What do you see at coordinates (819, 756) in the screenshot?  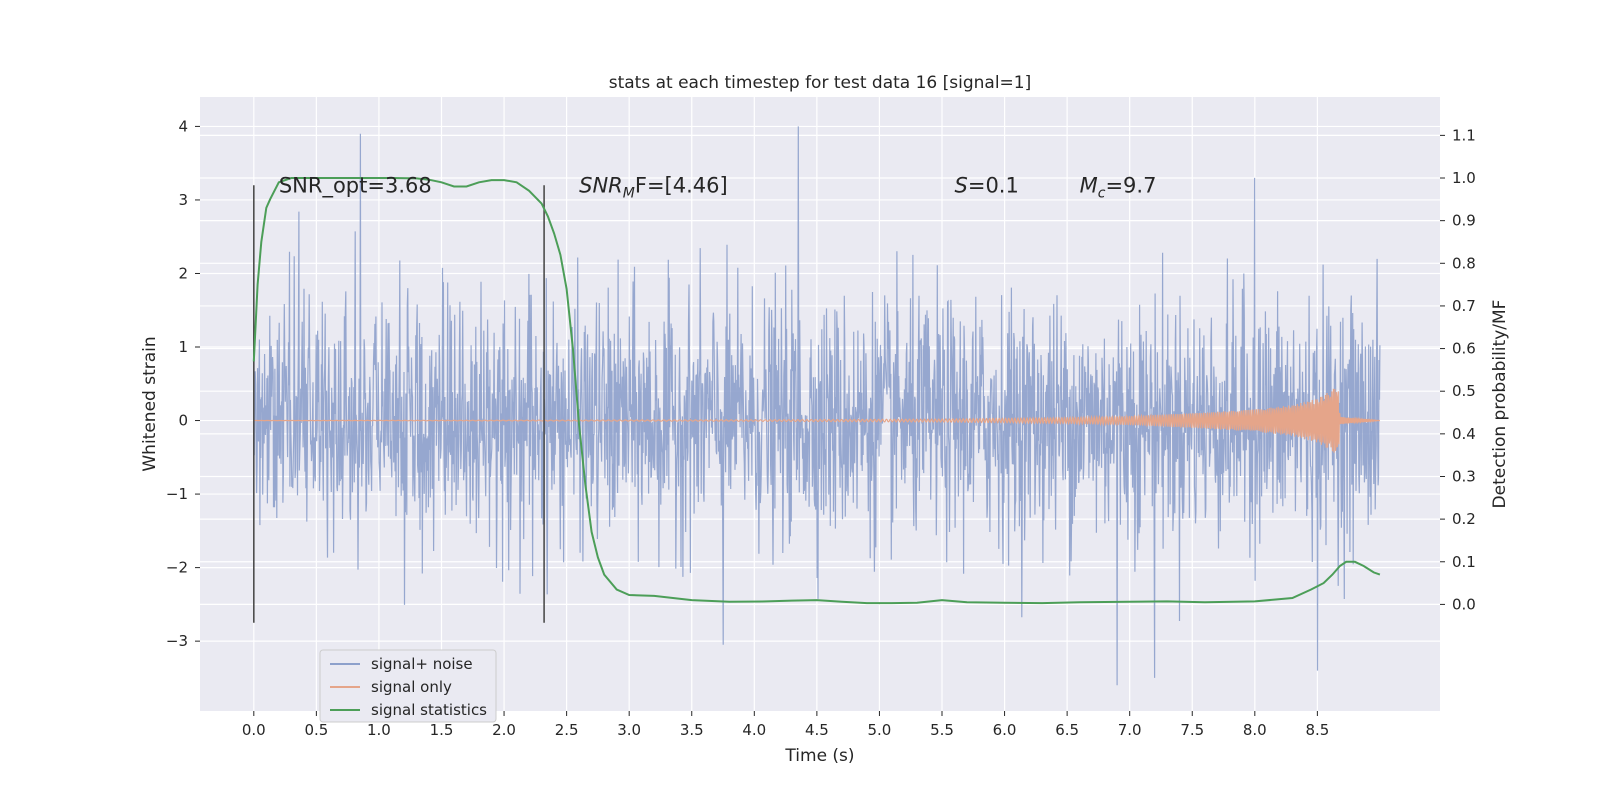 I see `x-axis-label: Time (s)` at bounding box center [819, 756].